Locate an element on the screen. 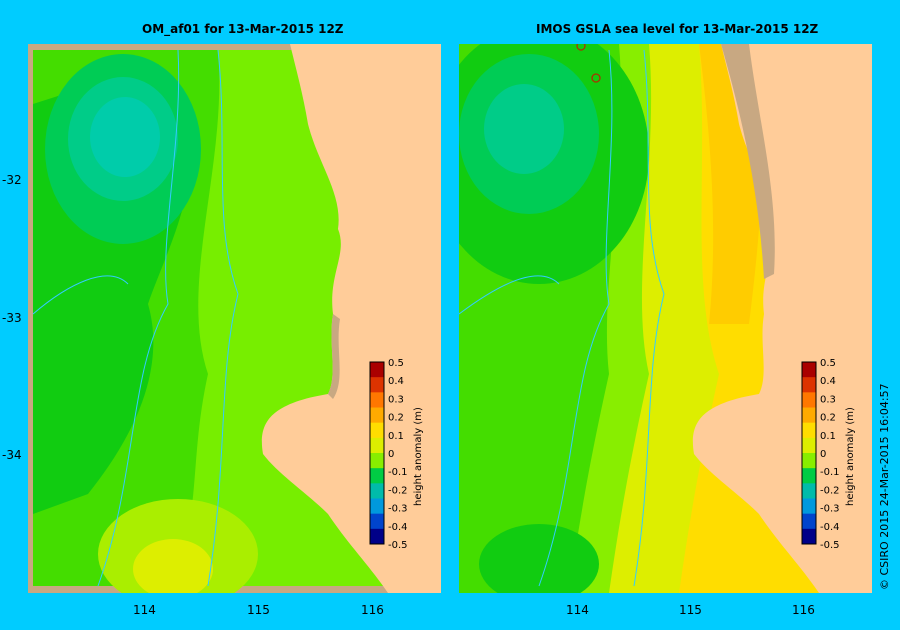 Image resolution: width=900 pixels, height=630 pixels. left-panel-title: OM_af01 for 13-Mar-2015 12Z is located at coordinates (243, 29).